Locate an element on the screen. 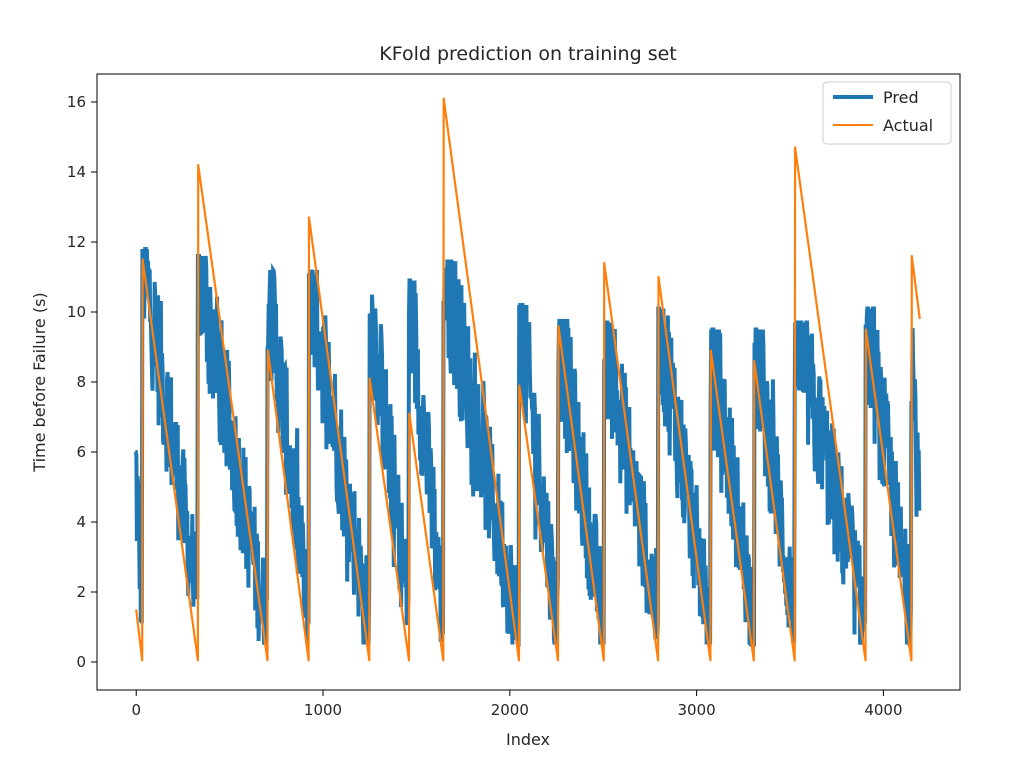  x-tick-label: 0 is located at coordinates (136, 710).